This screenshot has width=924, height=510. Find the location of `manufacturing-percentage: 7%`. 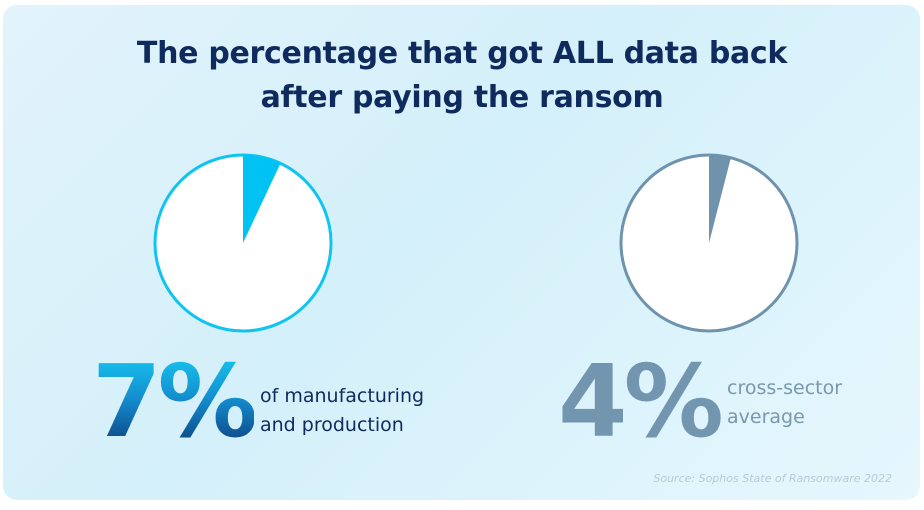

manufacturing-percentage: 7% is located at coordinates (175, 401).